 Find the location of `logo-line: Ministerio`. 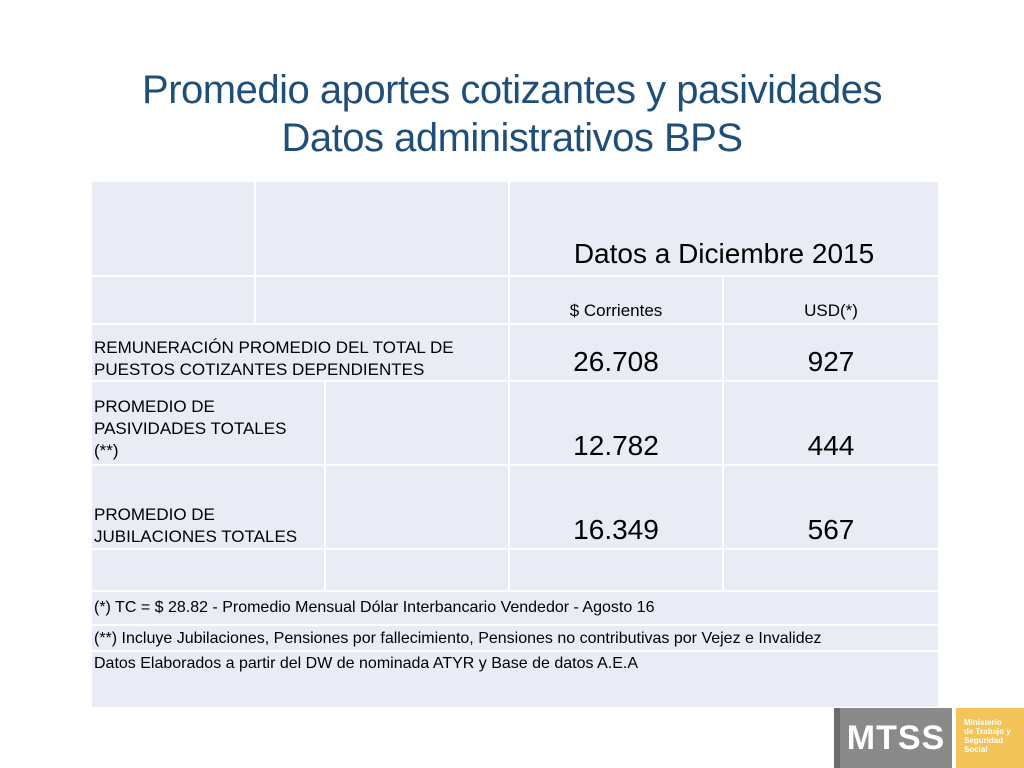

logo-line: Ministerio is located at coordinates (983, 722).